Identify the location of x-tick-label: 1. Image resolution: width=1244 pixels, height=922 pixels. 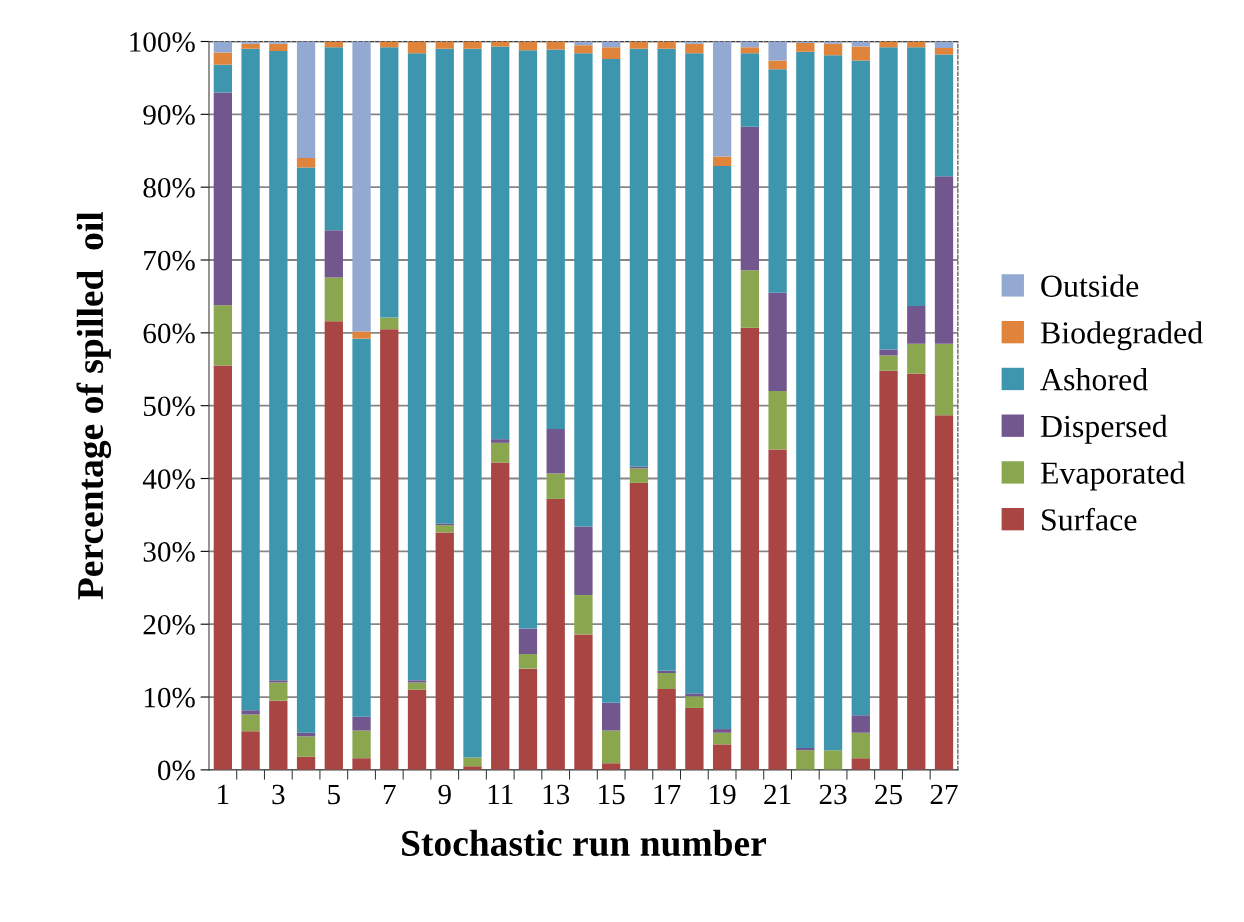
(223, 794).